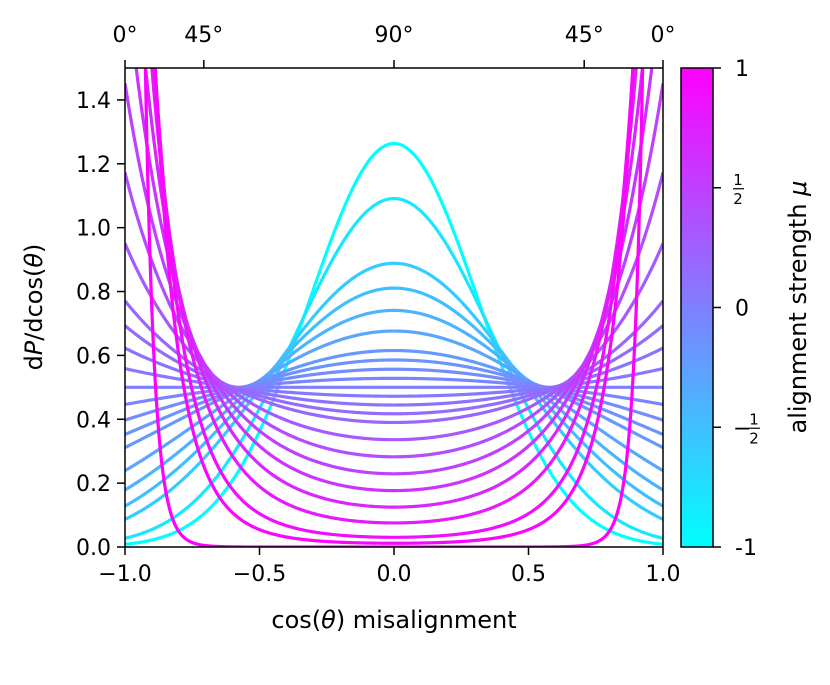 The width and height of the screenshot is (830, 685). I want to click on y-tick-label: 0.8, so click(93, 293).